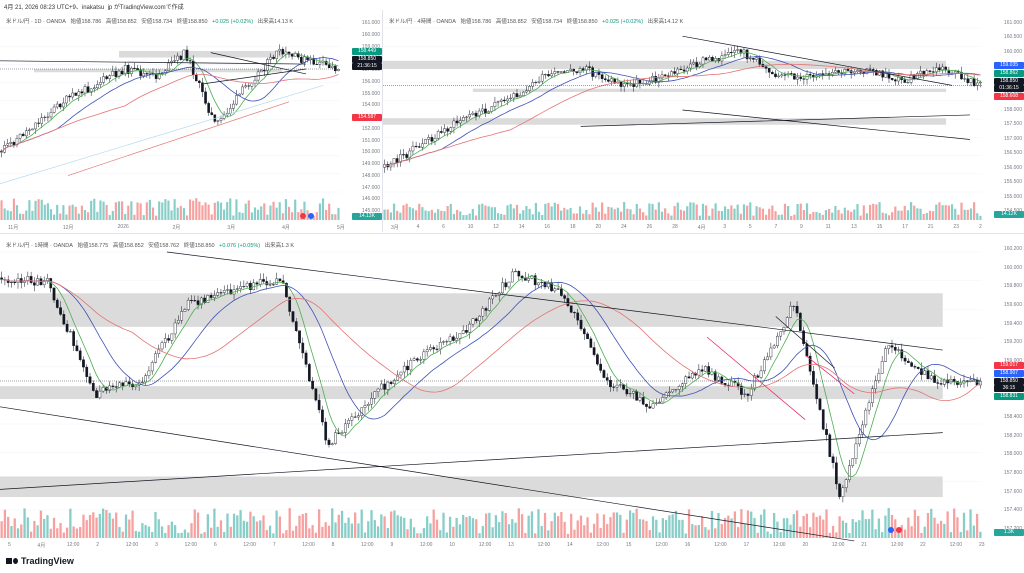 The width and height of the screenshot is (1024, 573). What do you see at coordinates (895, 530) in the screenshot?
I see `events-1h` at bounding box center [895, 530].